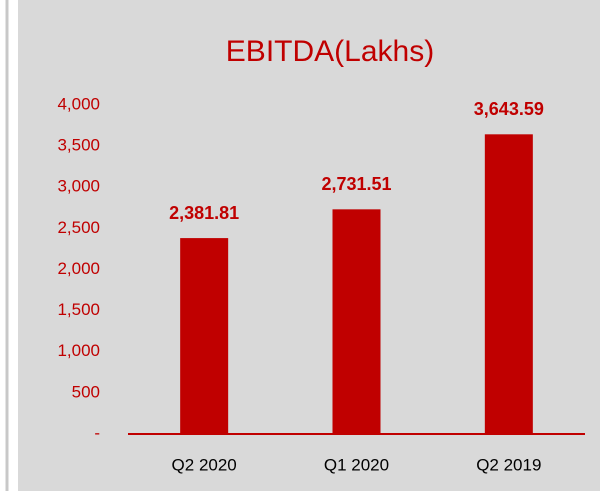  What do you see at coordinates (78, 227) in the screenshot?
I see `y-tick-label: 2,500` at bounding box center [78, 227].